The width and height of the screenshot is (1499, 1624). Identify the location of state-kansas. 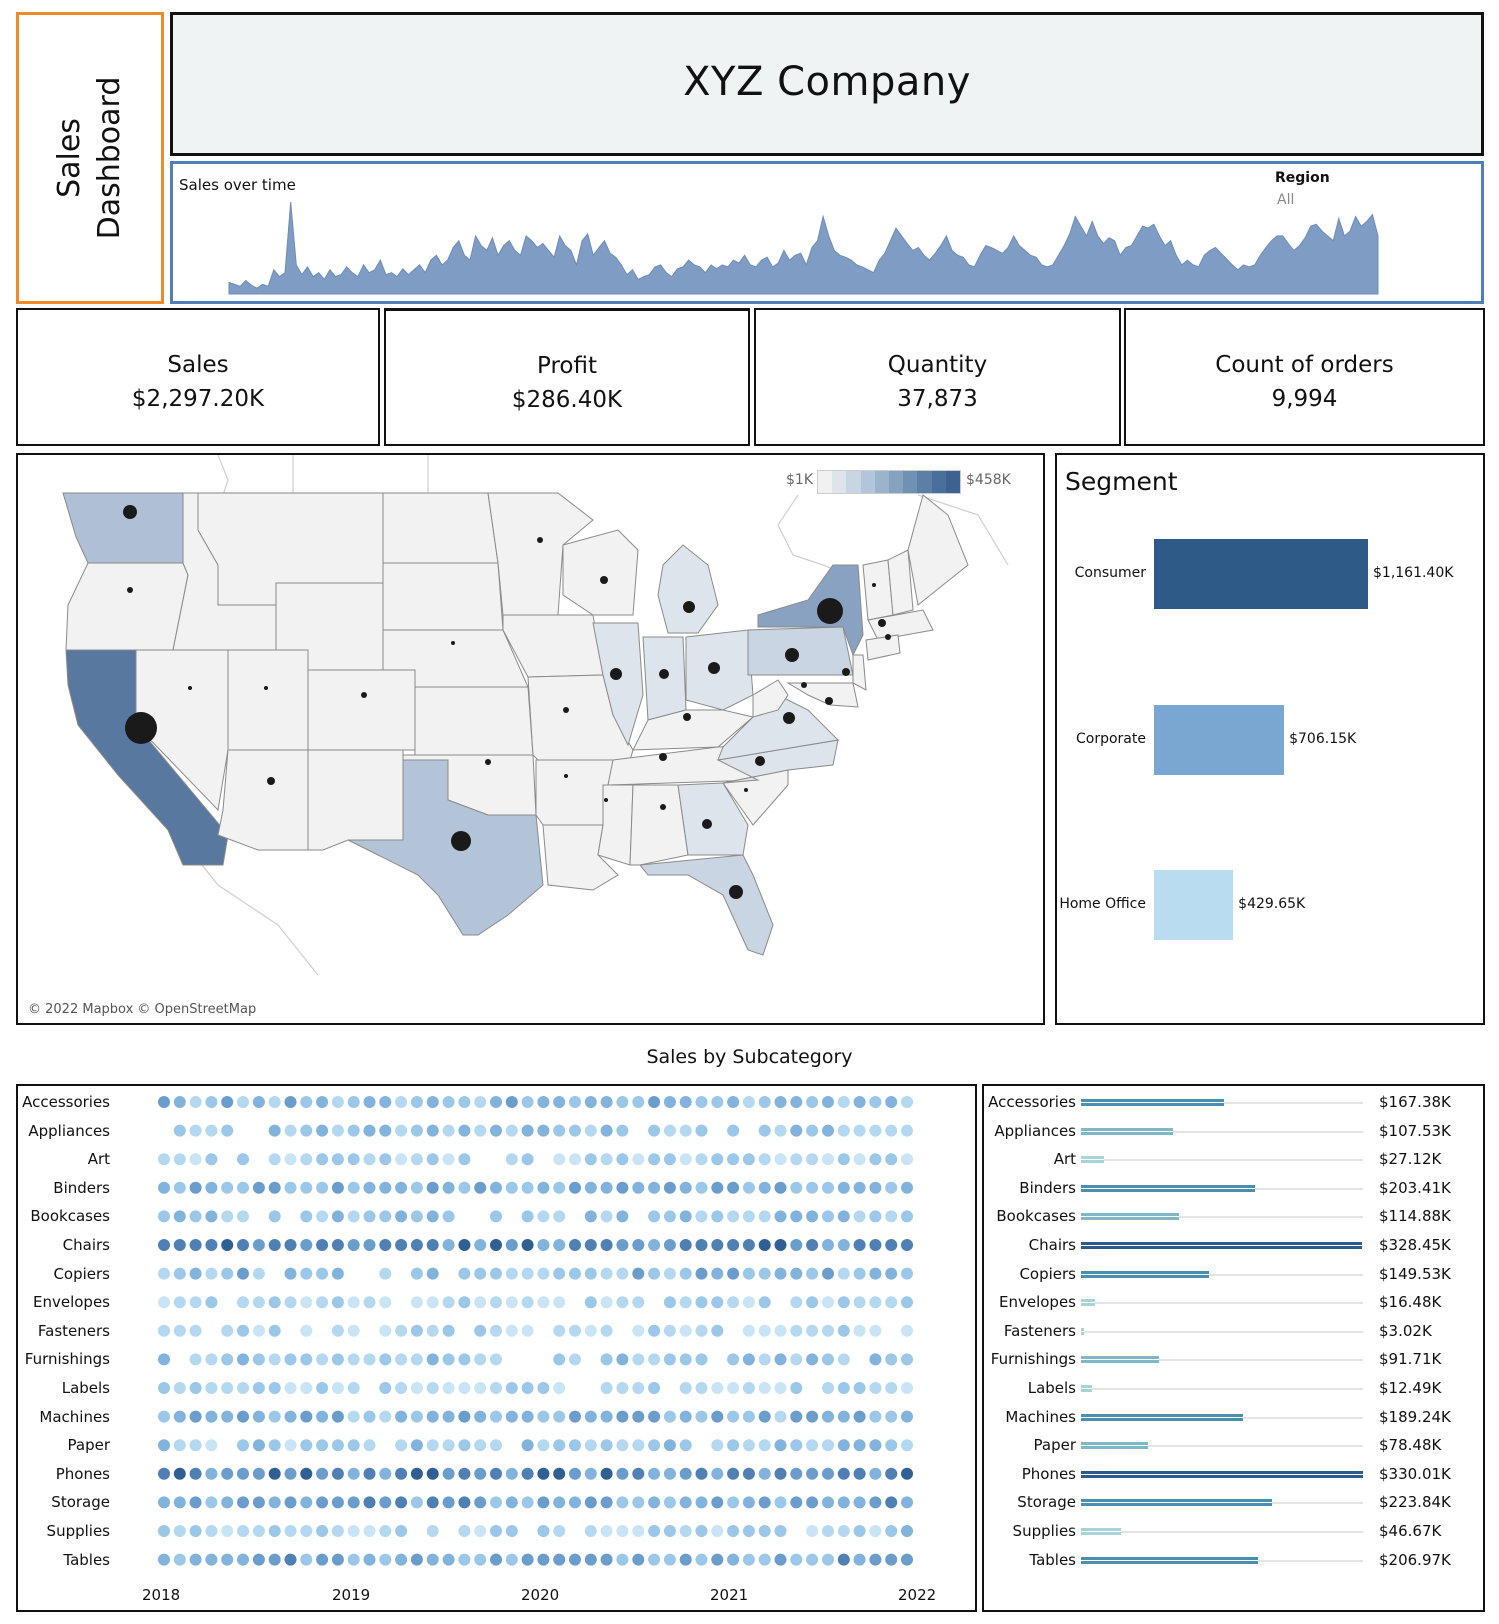
(474, 721).